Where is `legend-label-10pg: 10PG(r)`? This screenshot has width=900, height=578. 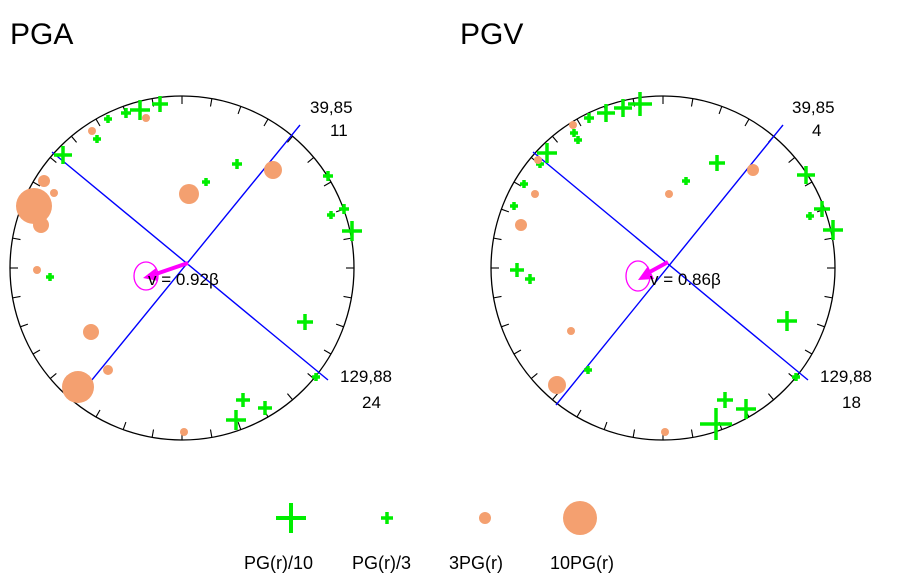
legend-label-10pg: 10PG(r) is located at coordinates (582, 563).